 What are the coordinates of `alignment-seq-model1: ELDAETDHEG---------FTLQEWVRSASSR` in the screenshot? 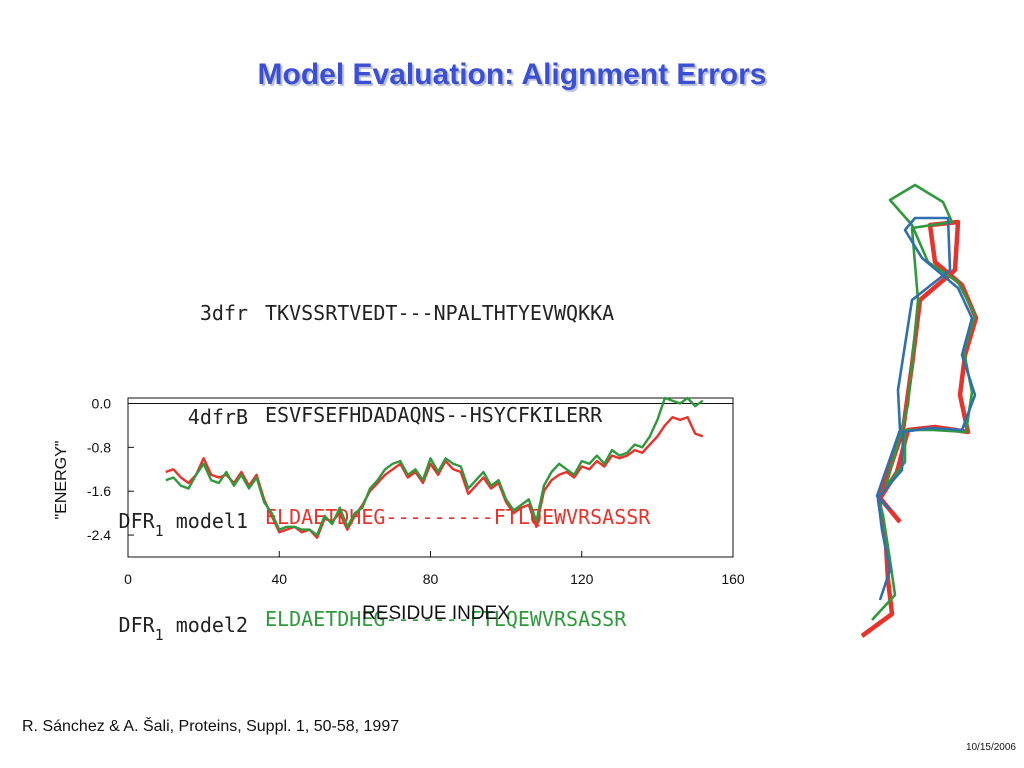 It's located at (458, 517).